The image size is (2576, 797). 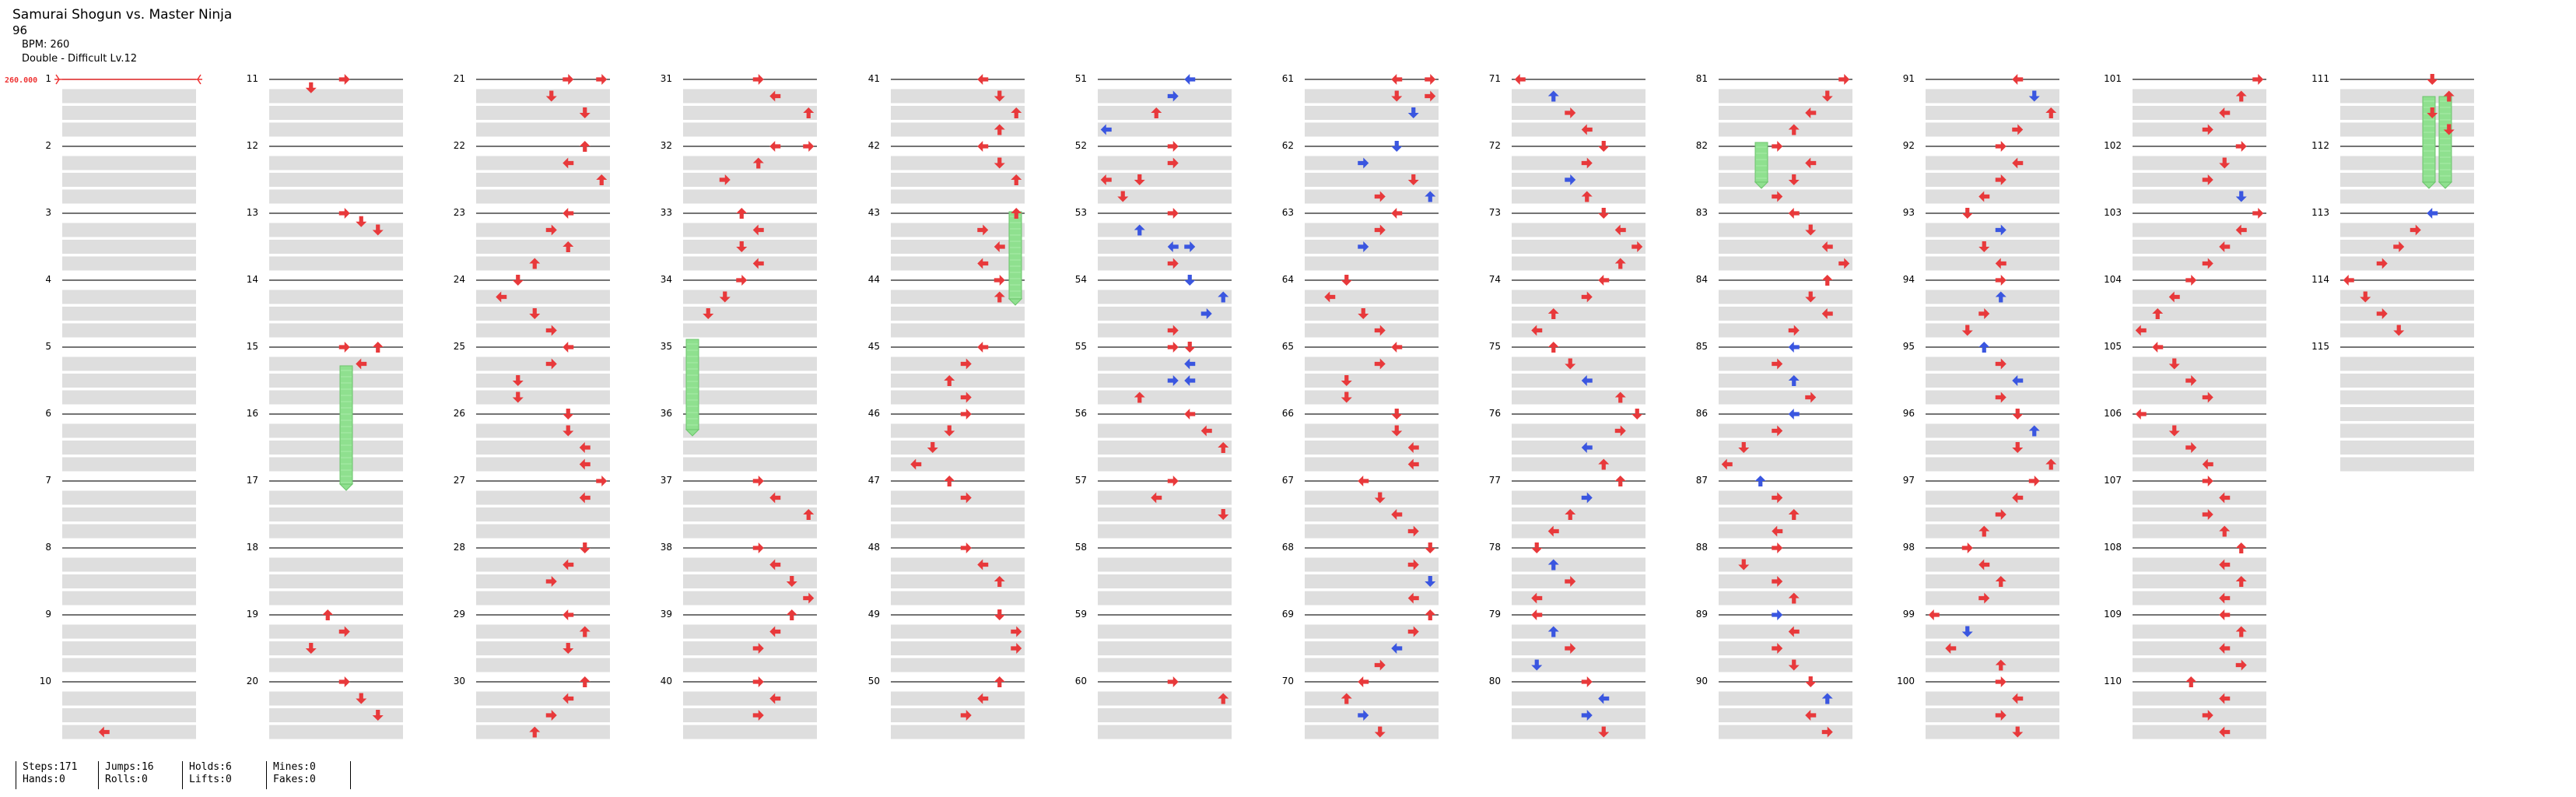 I want to click on bpm-change-marker: 260.000, so click(x=103, y=79).